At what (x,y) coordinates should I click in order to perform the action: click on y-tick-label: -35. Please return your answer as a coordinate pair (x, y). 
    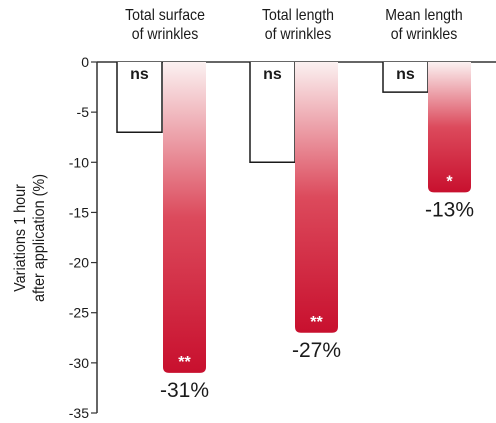
    Looking at the image, I should click on (79, 413).